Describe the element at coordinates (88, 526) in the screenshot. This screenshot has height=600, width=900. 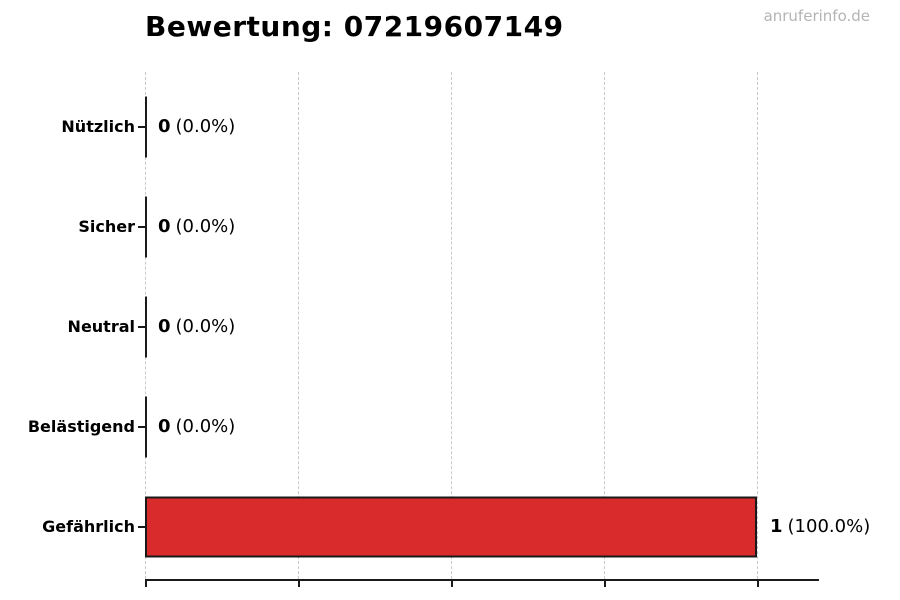
I see `category-label: Gefährlich` at that location.